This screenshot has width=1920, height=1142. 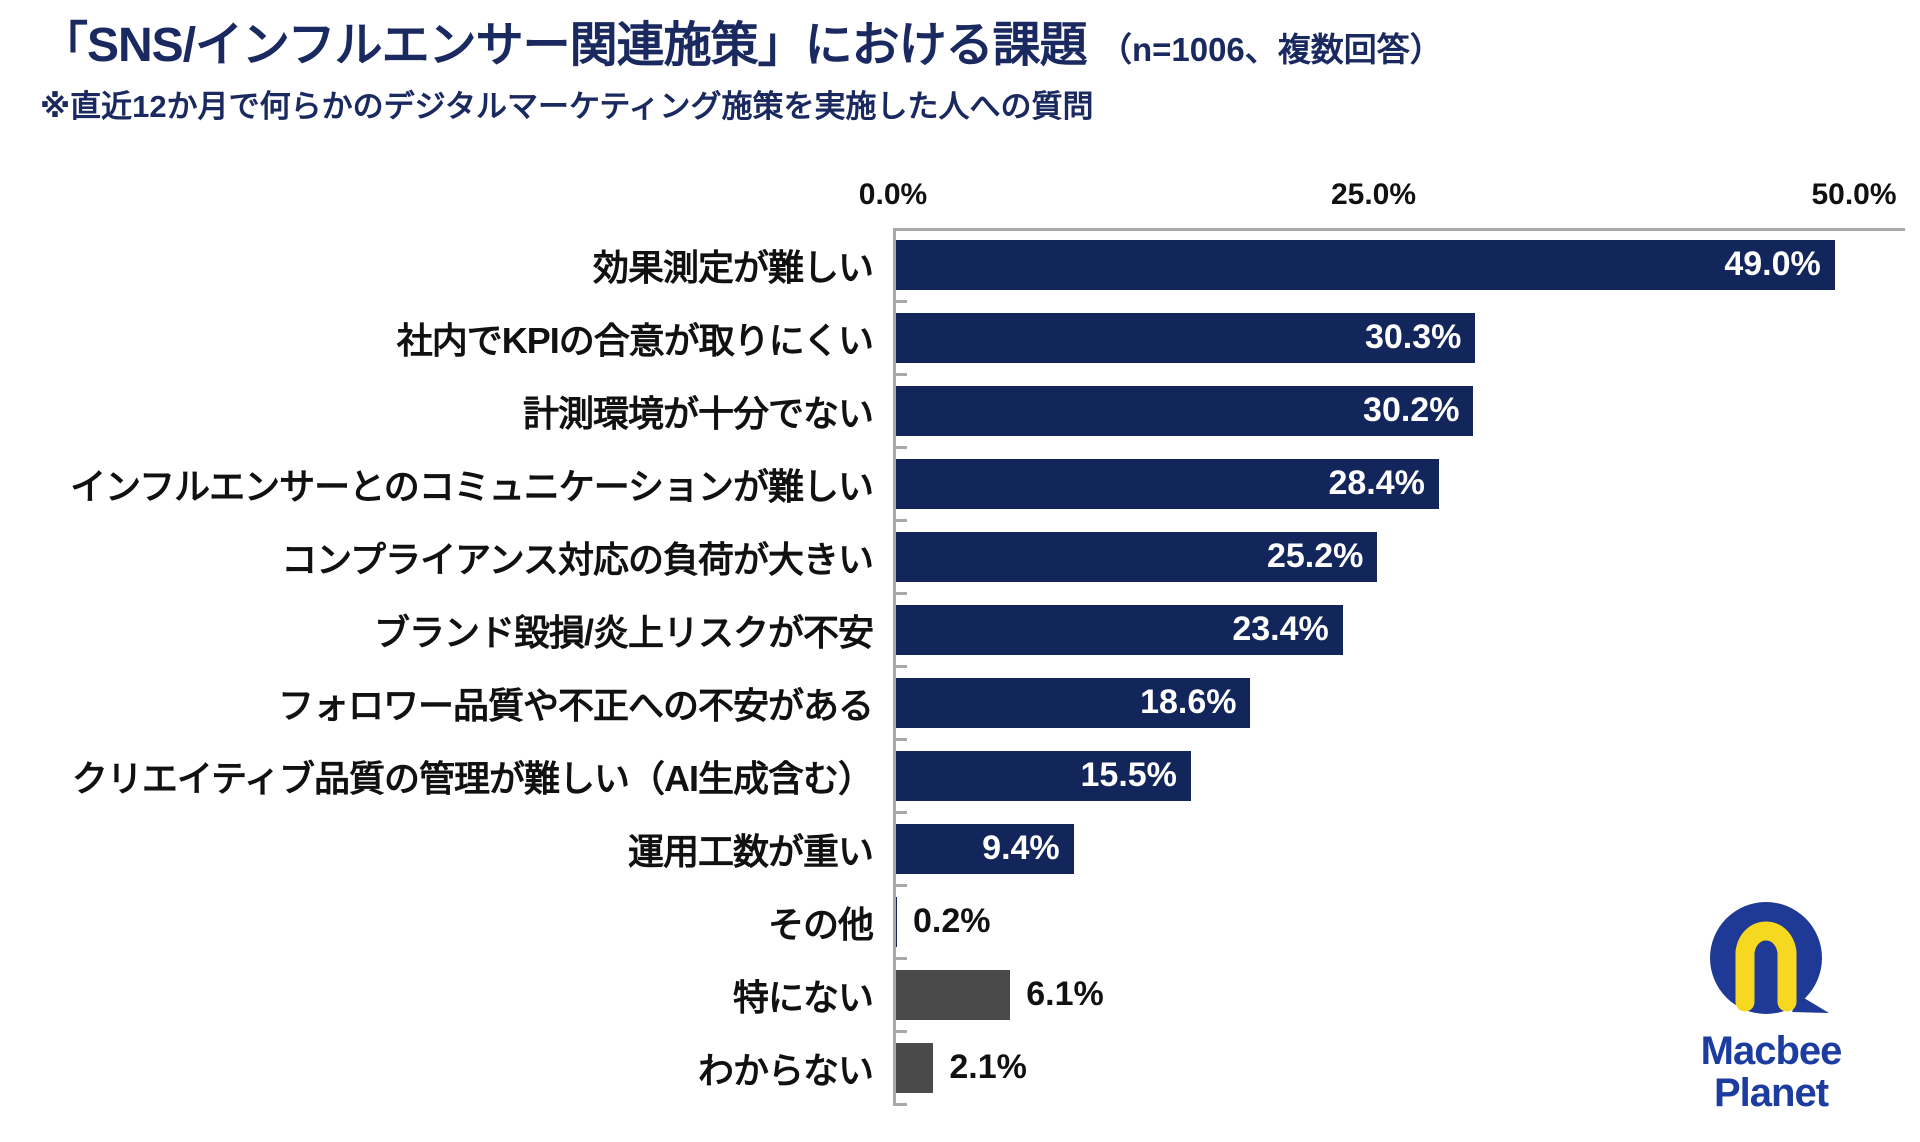 I want to click on bar-track: 25.2%, so click(x=1399, y=557).